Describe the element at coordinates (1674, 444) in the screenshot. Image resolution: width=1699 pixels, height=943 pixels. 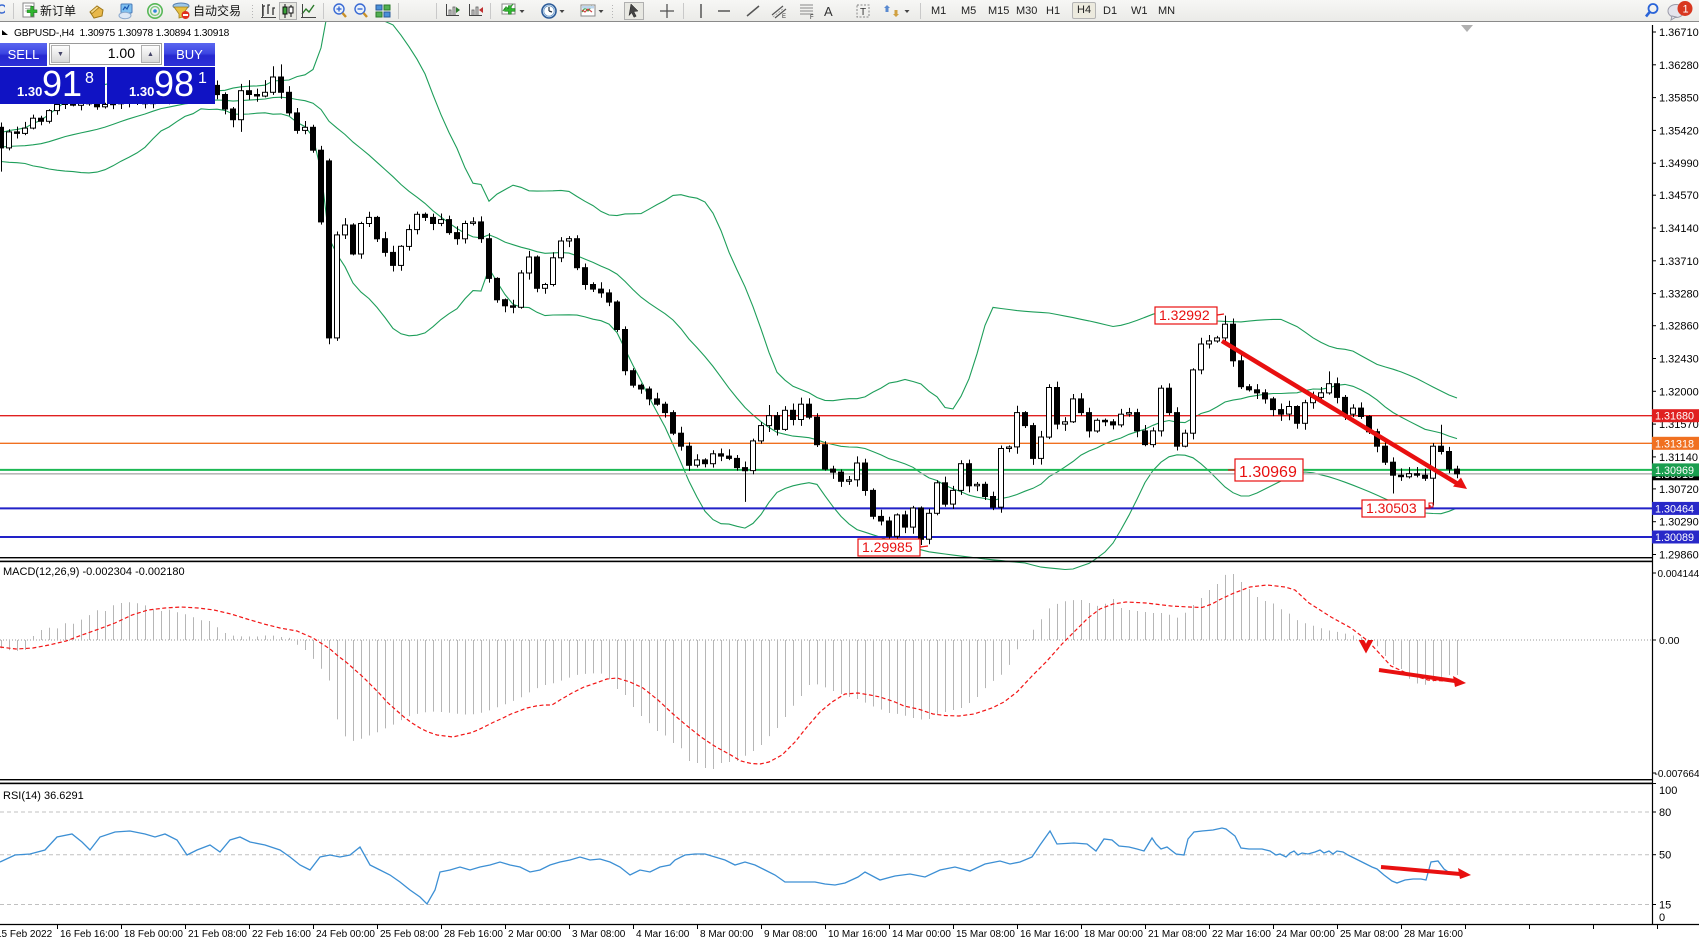
I see `svg-text: 1.31318` at that location.